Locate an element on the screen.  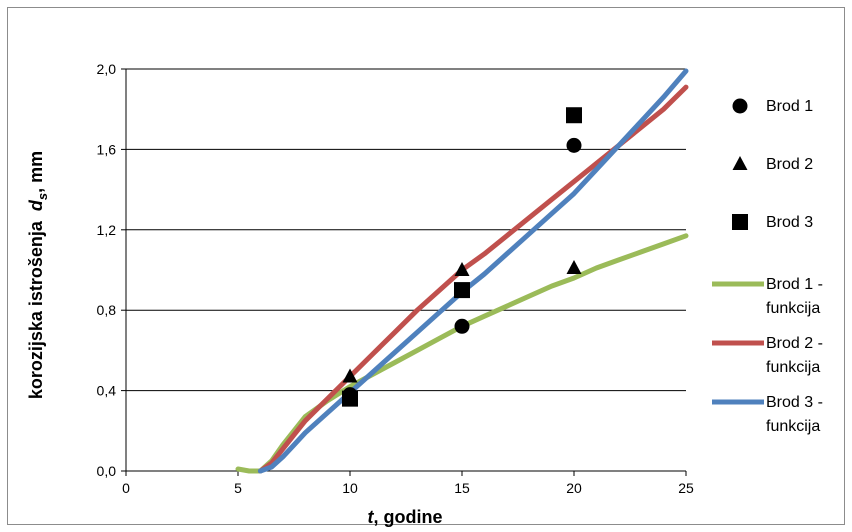
y-axis-label-unit: , mm is located at coordinates (36, 172).